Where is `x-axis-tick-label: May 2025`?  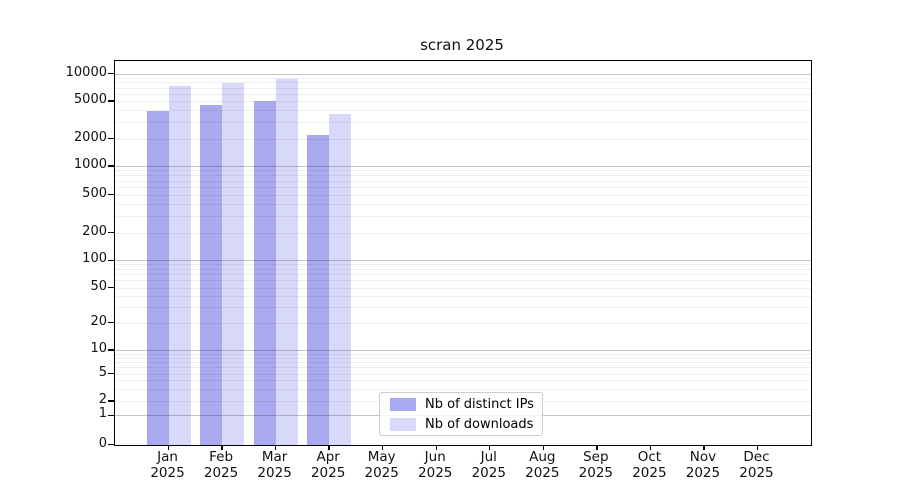
x-axis-tick-label: May 2025 is located at coordinates (382, 465).